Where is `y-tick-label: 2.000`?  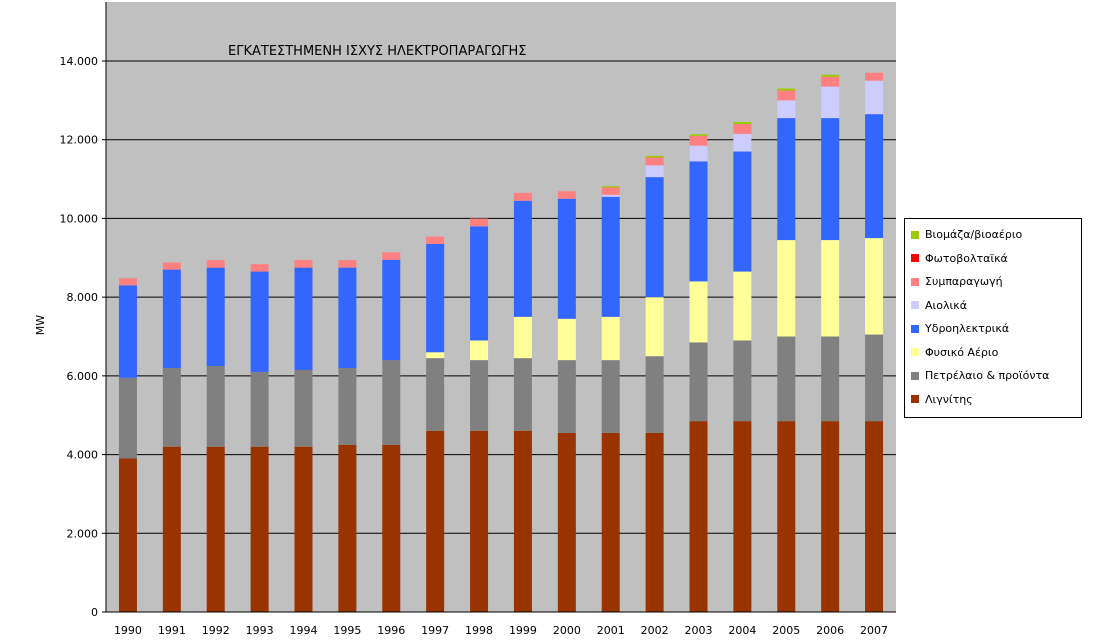
y-tick-label: 2.000 is located at coordinates (83, 533).